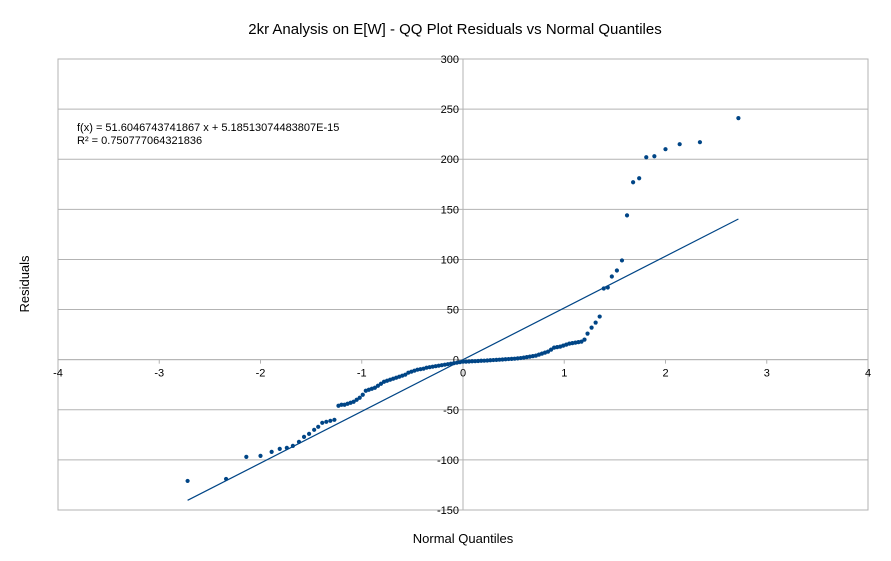 The width and height of the screenshot is (891, 561). I want to click on x-tick-label: 0, so click(463, 374).